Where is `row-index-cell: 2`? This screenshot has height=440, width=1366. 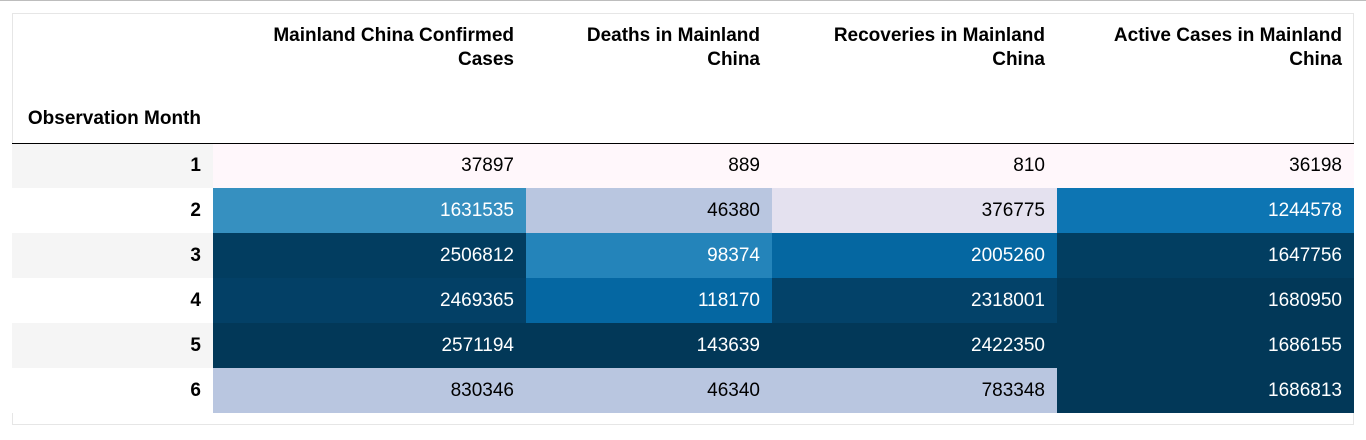
row-index-cell: 2 is located at coordinates (112, 210).